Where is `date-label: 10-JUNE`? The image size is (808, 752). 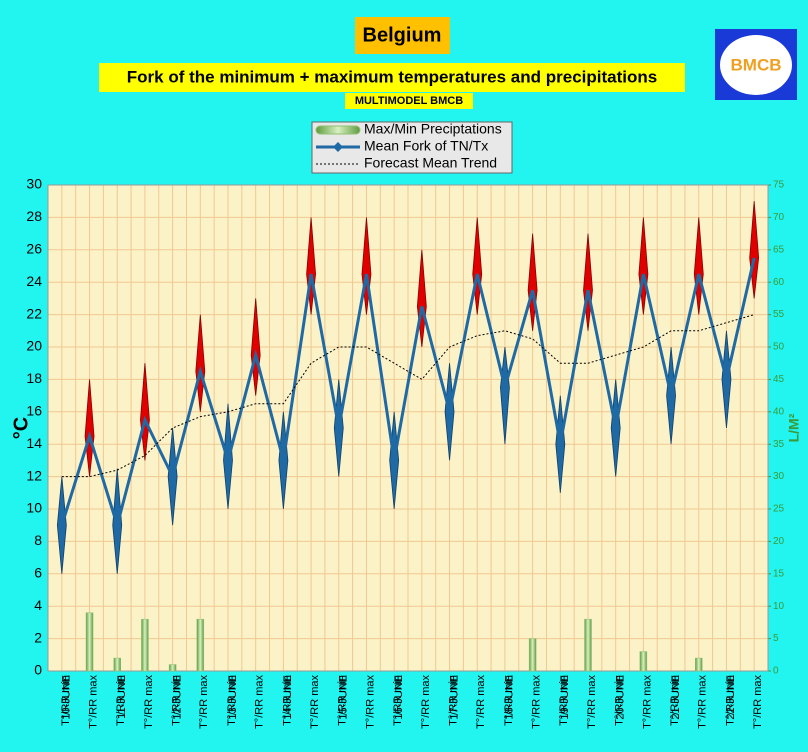
date-label: 10-JUNE is located at coordinates (67, 697).